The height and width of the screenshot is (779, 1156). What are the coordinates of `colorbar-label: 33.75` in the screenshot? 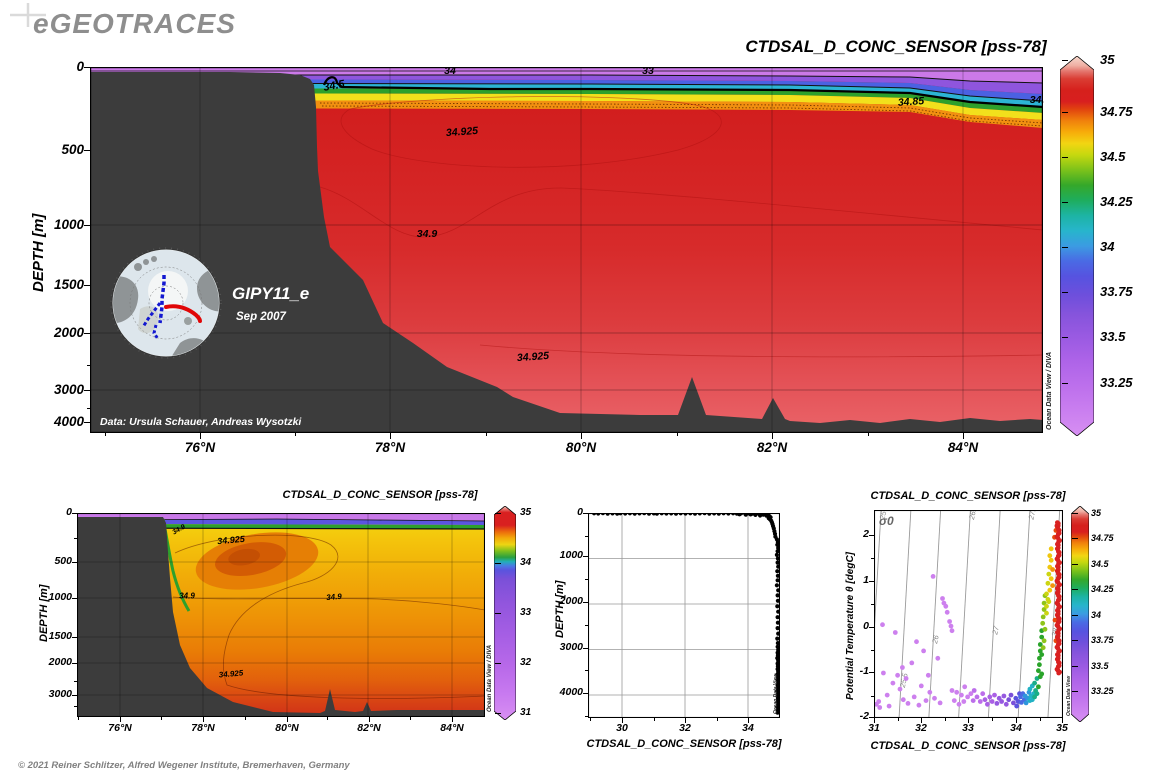 It's located at (1102, 639).